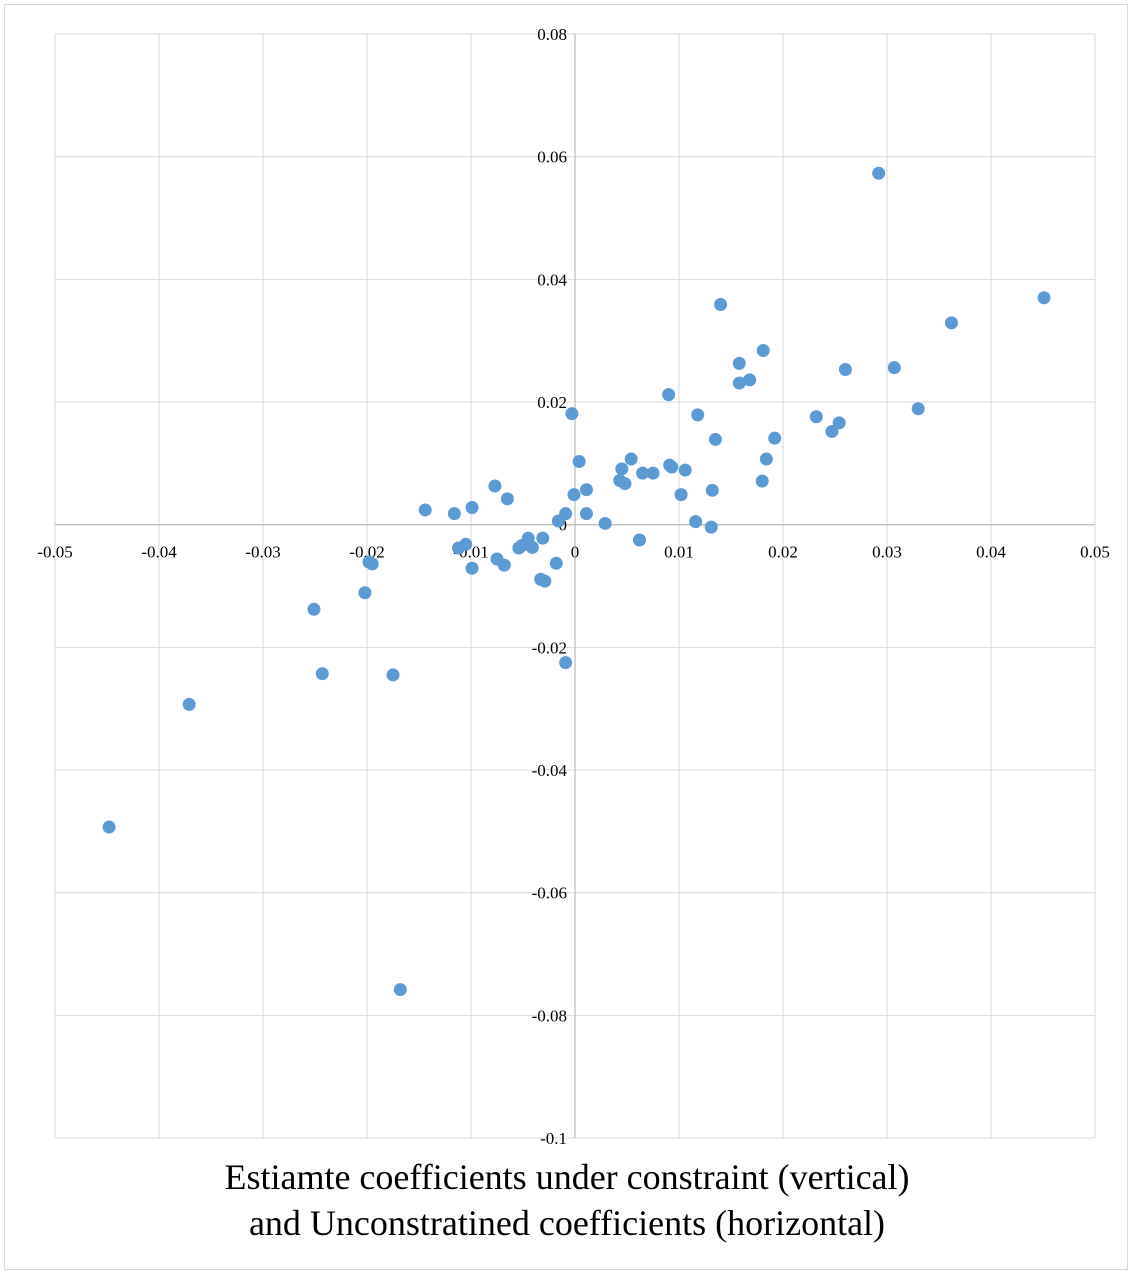 The image size is (1134, 1276). What do you see at coordinates (262, 552) in the screenshot?
I see `x-tick-label: -0.03` at bounding box center [262, 552].